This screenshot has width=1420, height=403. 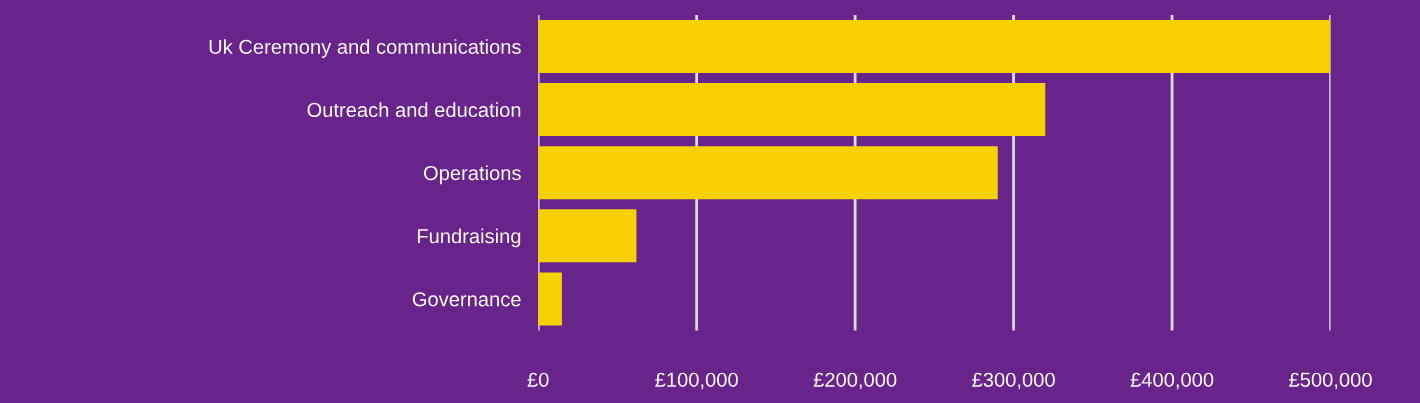 I want to click on x-tick-label: £500,000, so click(x=1330, y=381).